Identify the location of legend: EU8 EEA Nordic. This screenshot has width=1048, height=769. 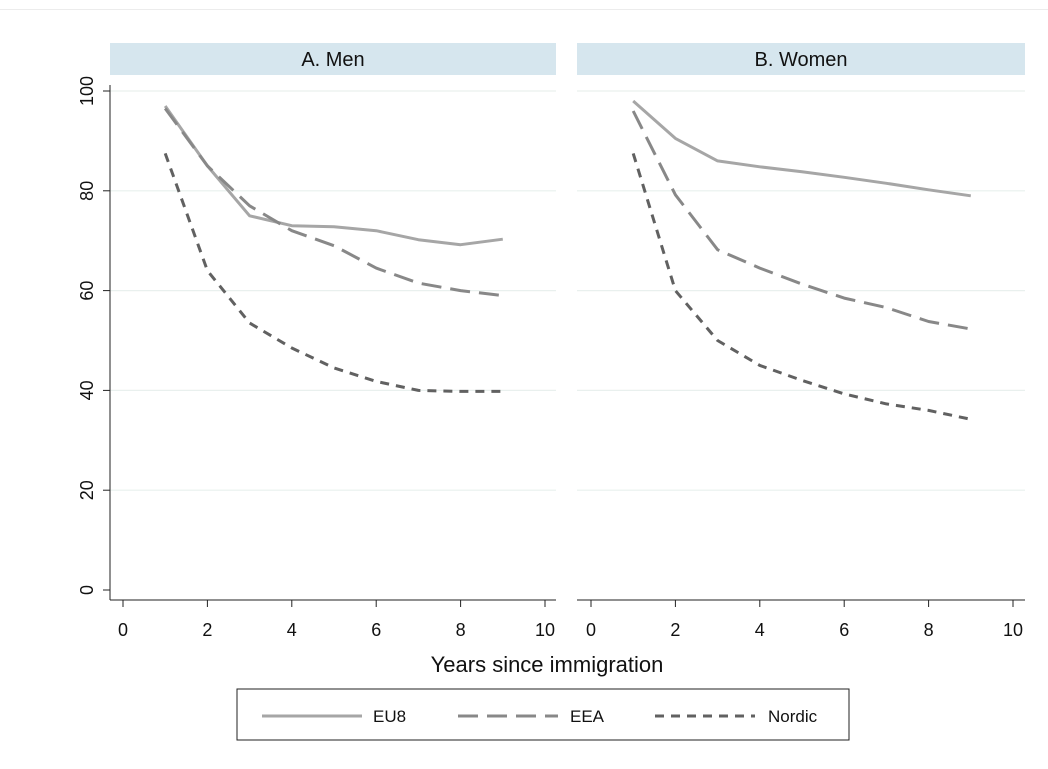
(543, 714).